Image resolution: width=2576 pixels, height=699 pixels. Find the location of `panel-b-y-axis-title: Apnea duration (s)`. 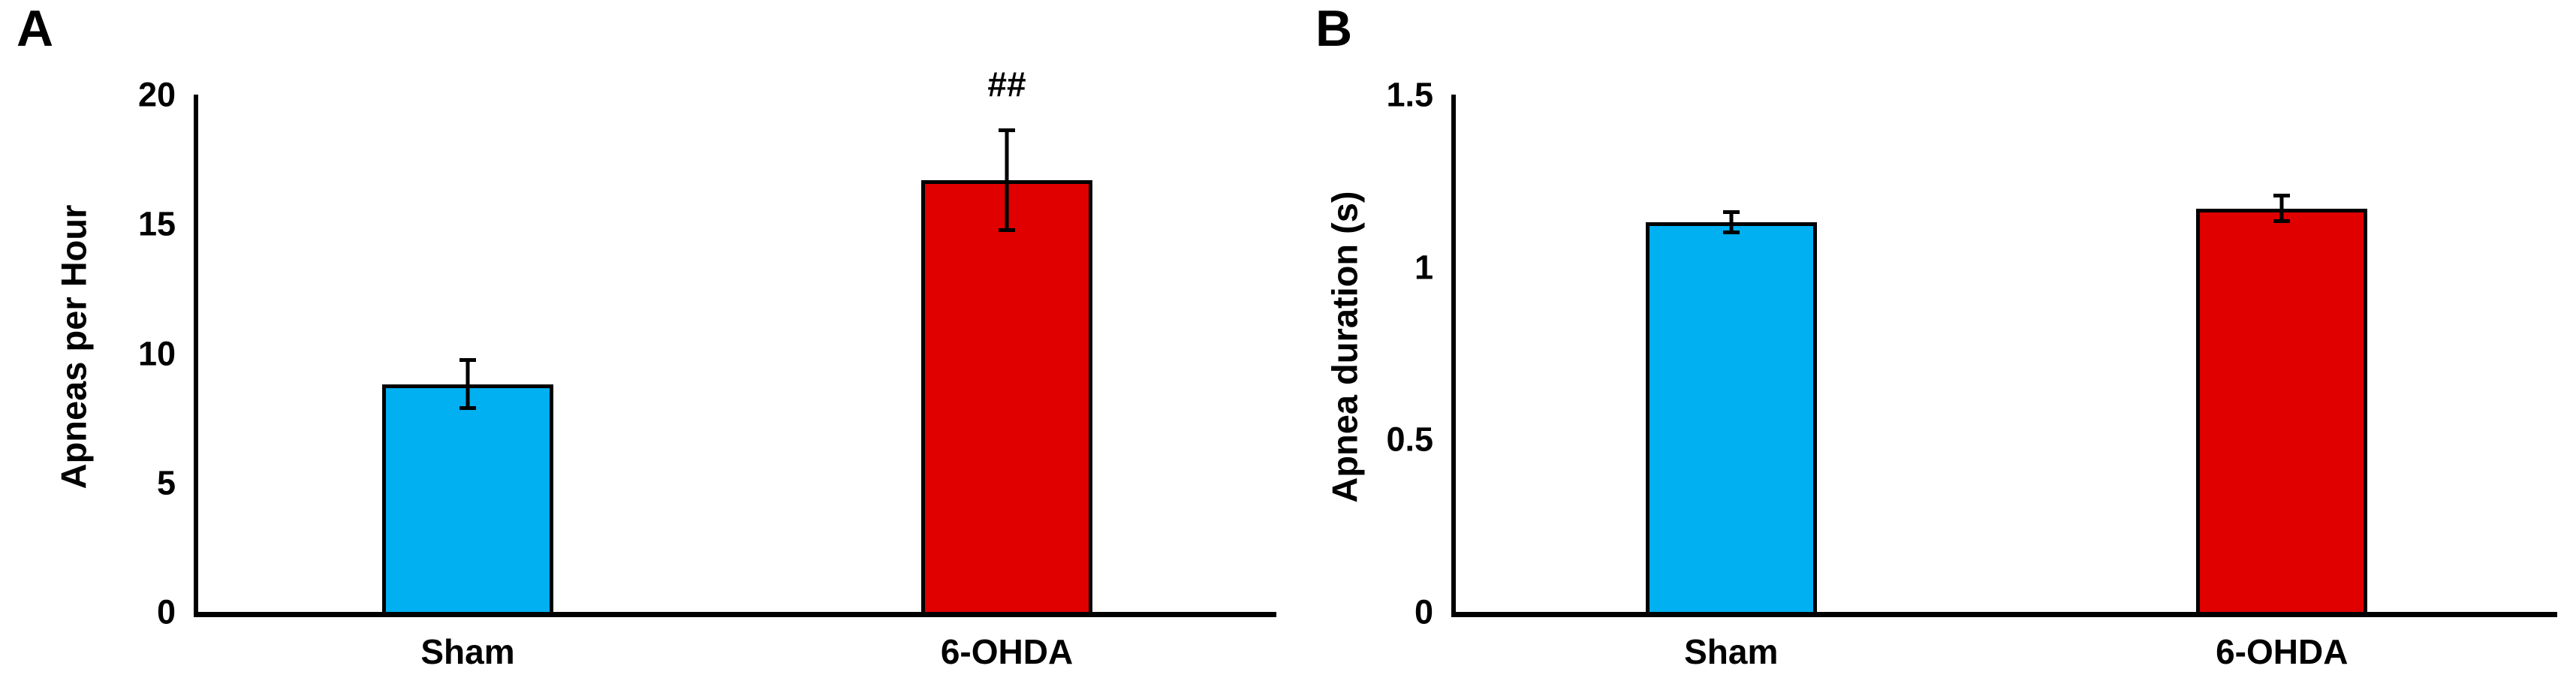

panel-b-y-axis-title: Apnea duration (s) is located at coordinates (1344, 347).